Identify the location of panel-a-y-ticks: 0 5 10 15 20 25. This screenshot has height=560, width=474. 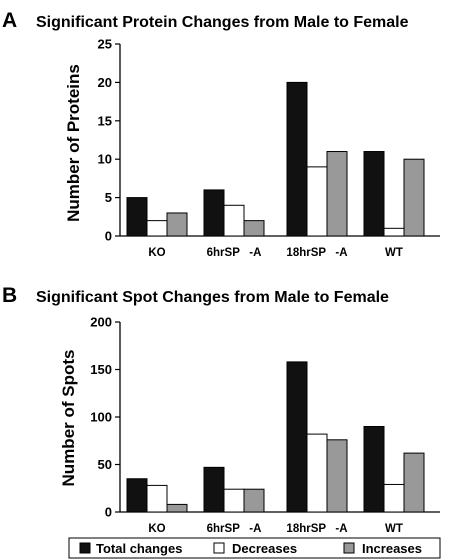
(109, 140).